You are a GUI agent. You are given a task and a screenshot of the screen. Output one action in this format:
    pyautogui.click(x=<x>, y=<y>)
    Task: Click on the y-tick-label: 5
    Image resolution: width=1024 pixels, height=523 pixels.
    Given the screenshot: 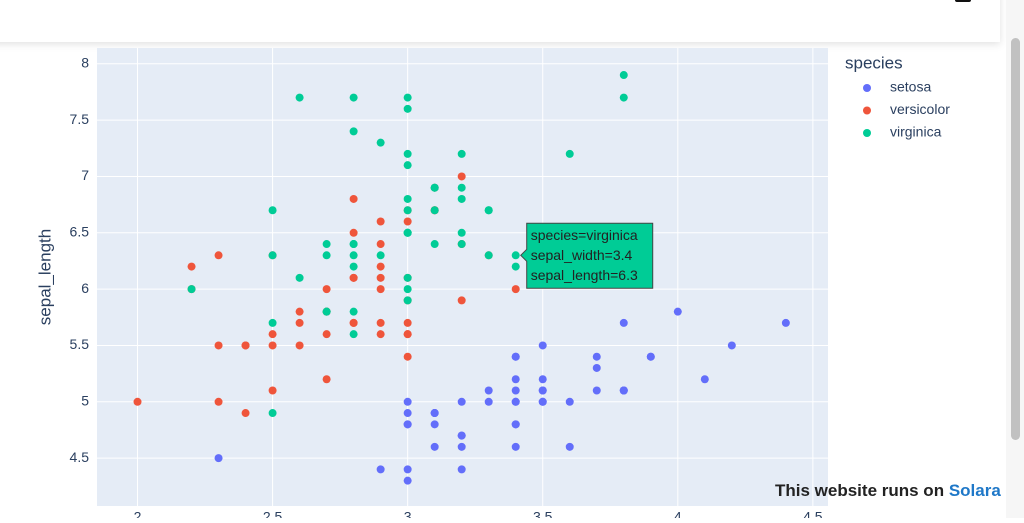 What is the action you would take?
    pyautogui.click(x=85, y=400)
    